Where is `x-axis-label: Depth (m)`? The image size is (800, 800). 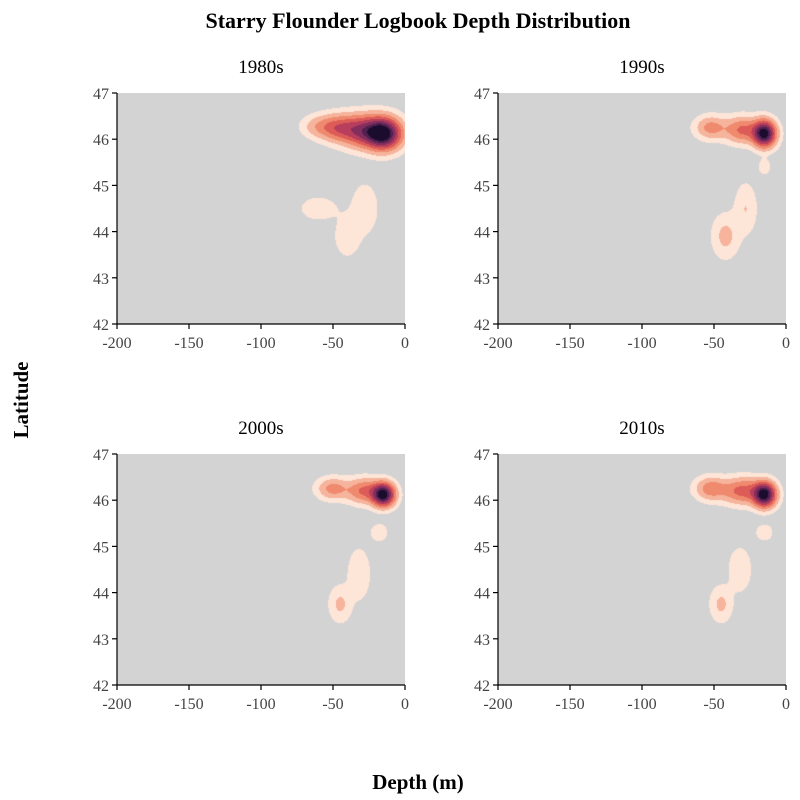 x-axis-label: Depth (m) is located at coordinates (418, 782).